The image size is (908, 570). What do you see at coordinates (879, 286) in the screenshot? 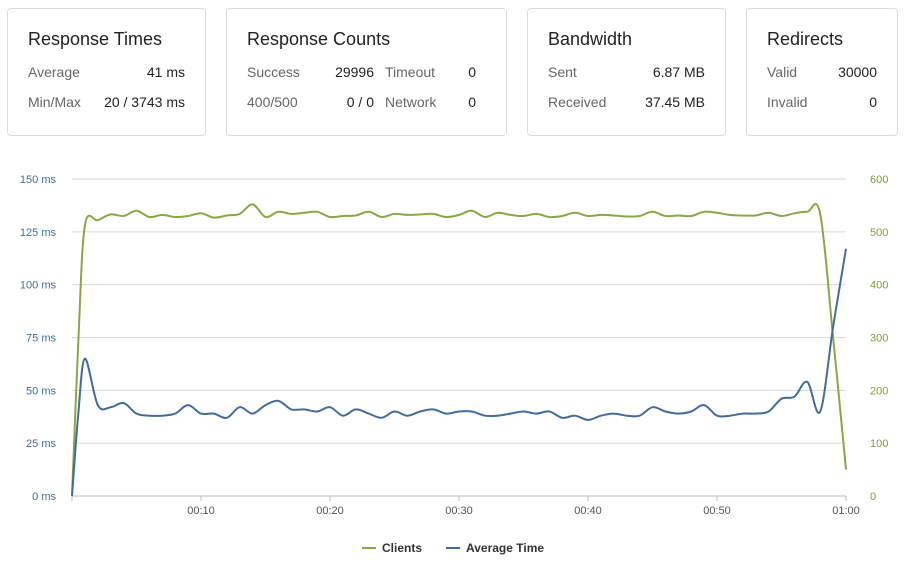
I see `y-right-tick-label: 400` at bounding box center [879, 286].